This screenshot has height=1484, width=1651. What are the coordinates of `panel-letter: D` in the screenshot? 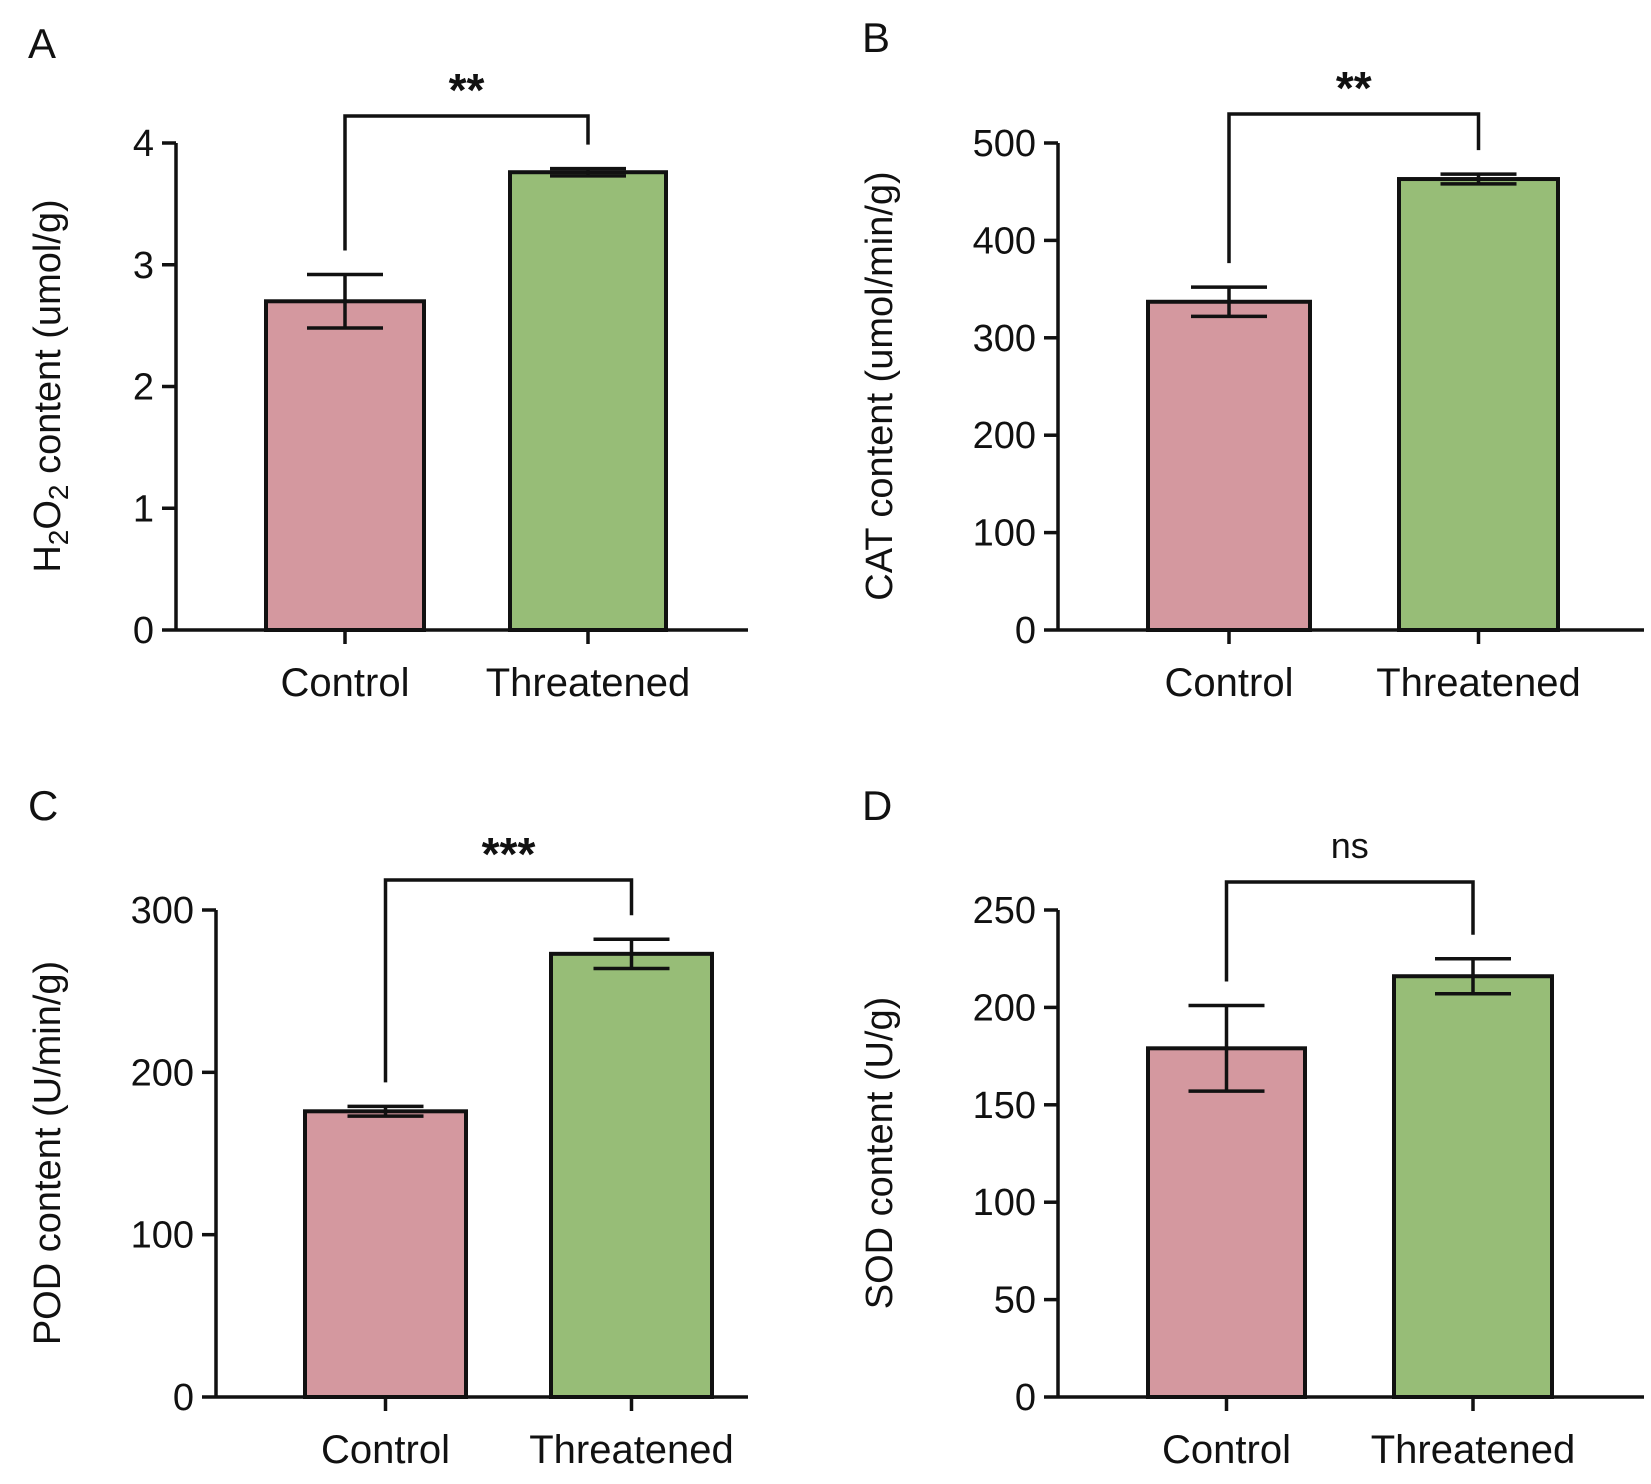 It's located at (877, 805).